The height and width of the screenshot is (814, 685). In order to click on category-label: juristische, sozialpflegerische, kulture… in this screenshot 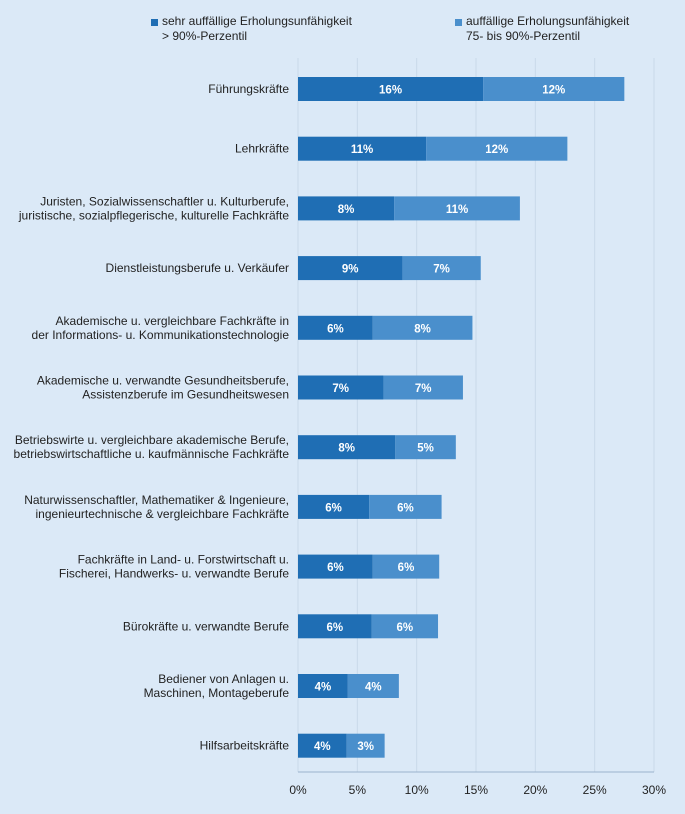, I will do `click(153, 215)`.